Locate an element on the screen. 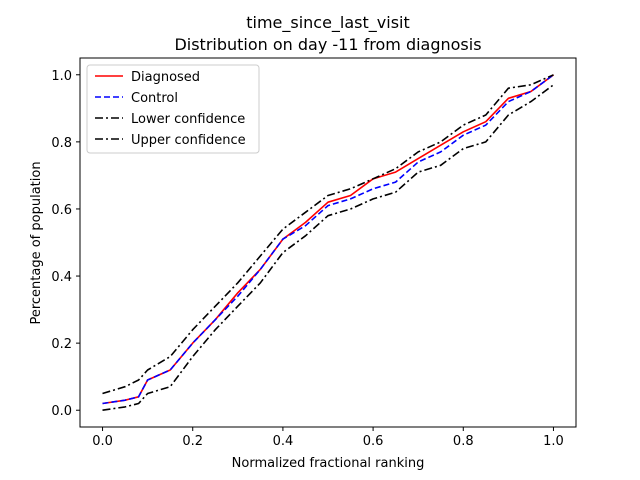 The image size is (640, 480). x-tick-label: 0.2 is located at coordinates (192, 441).